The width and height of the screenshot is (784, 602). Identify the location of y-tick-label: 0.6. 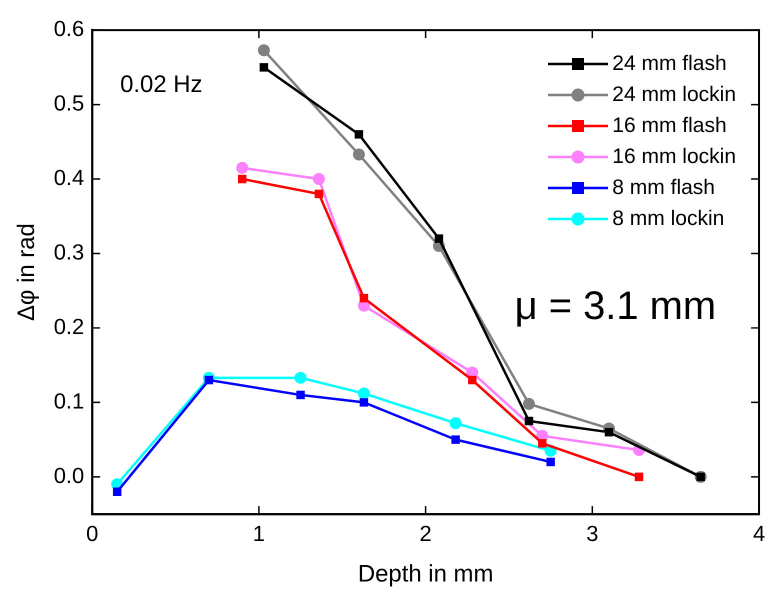
(69, 29).